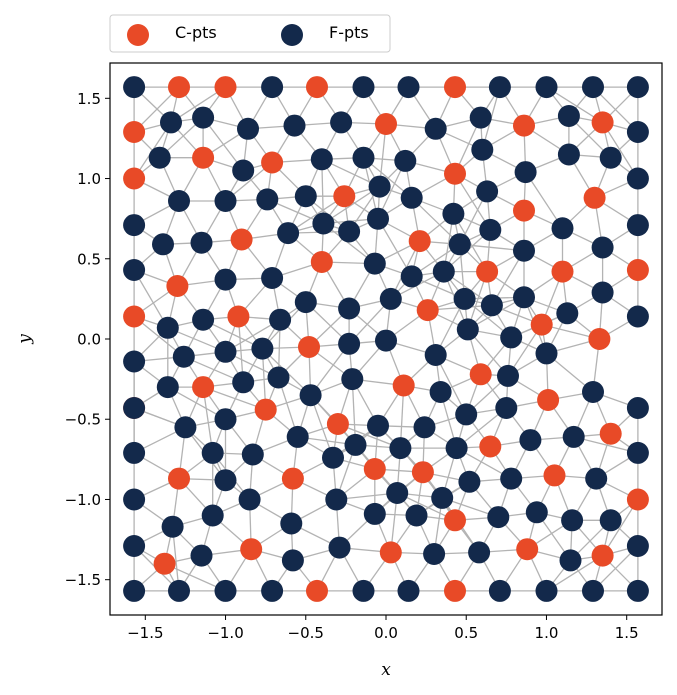 This screenshot has height=695, width=677. What do you see at coordinates (83, 580) in the screenshot?
I see `y-tick-label: −1.5` at bounding box center [83, 580].